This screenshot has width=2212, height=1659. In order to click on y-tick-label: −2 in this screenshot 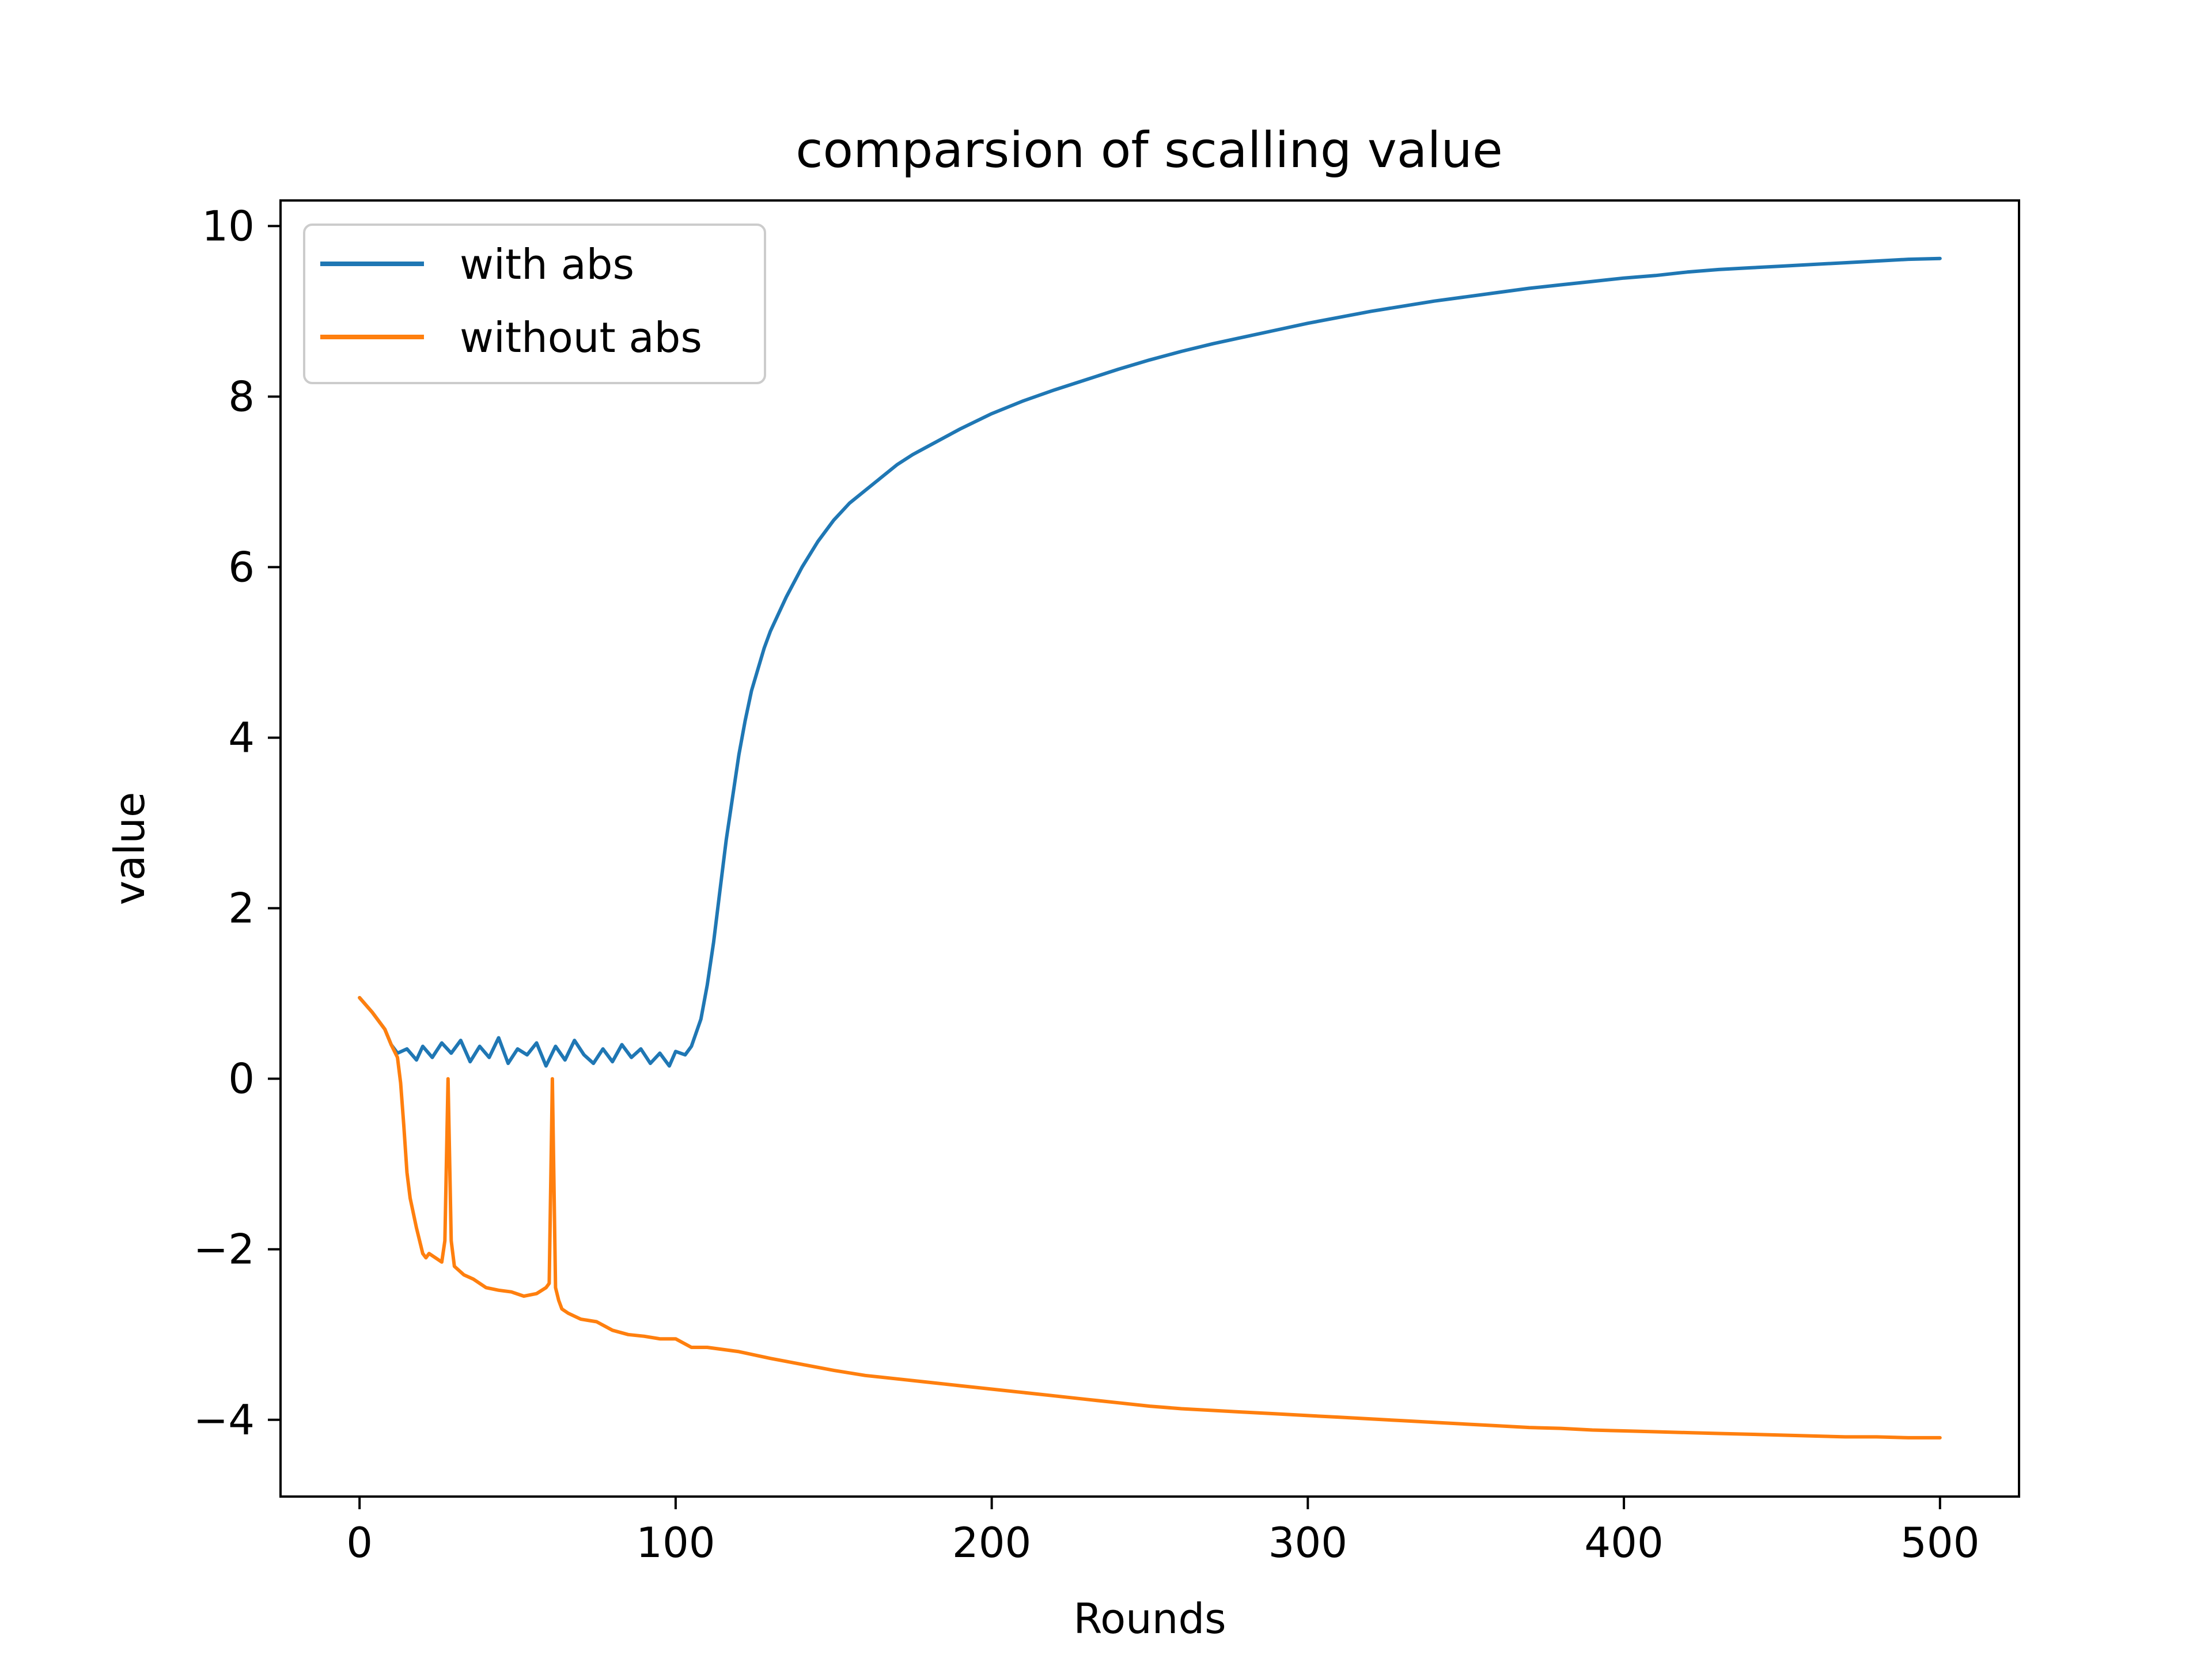, I will do `click(224, 1249)`.